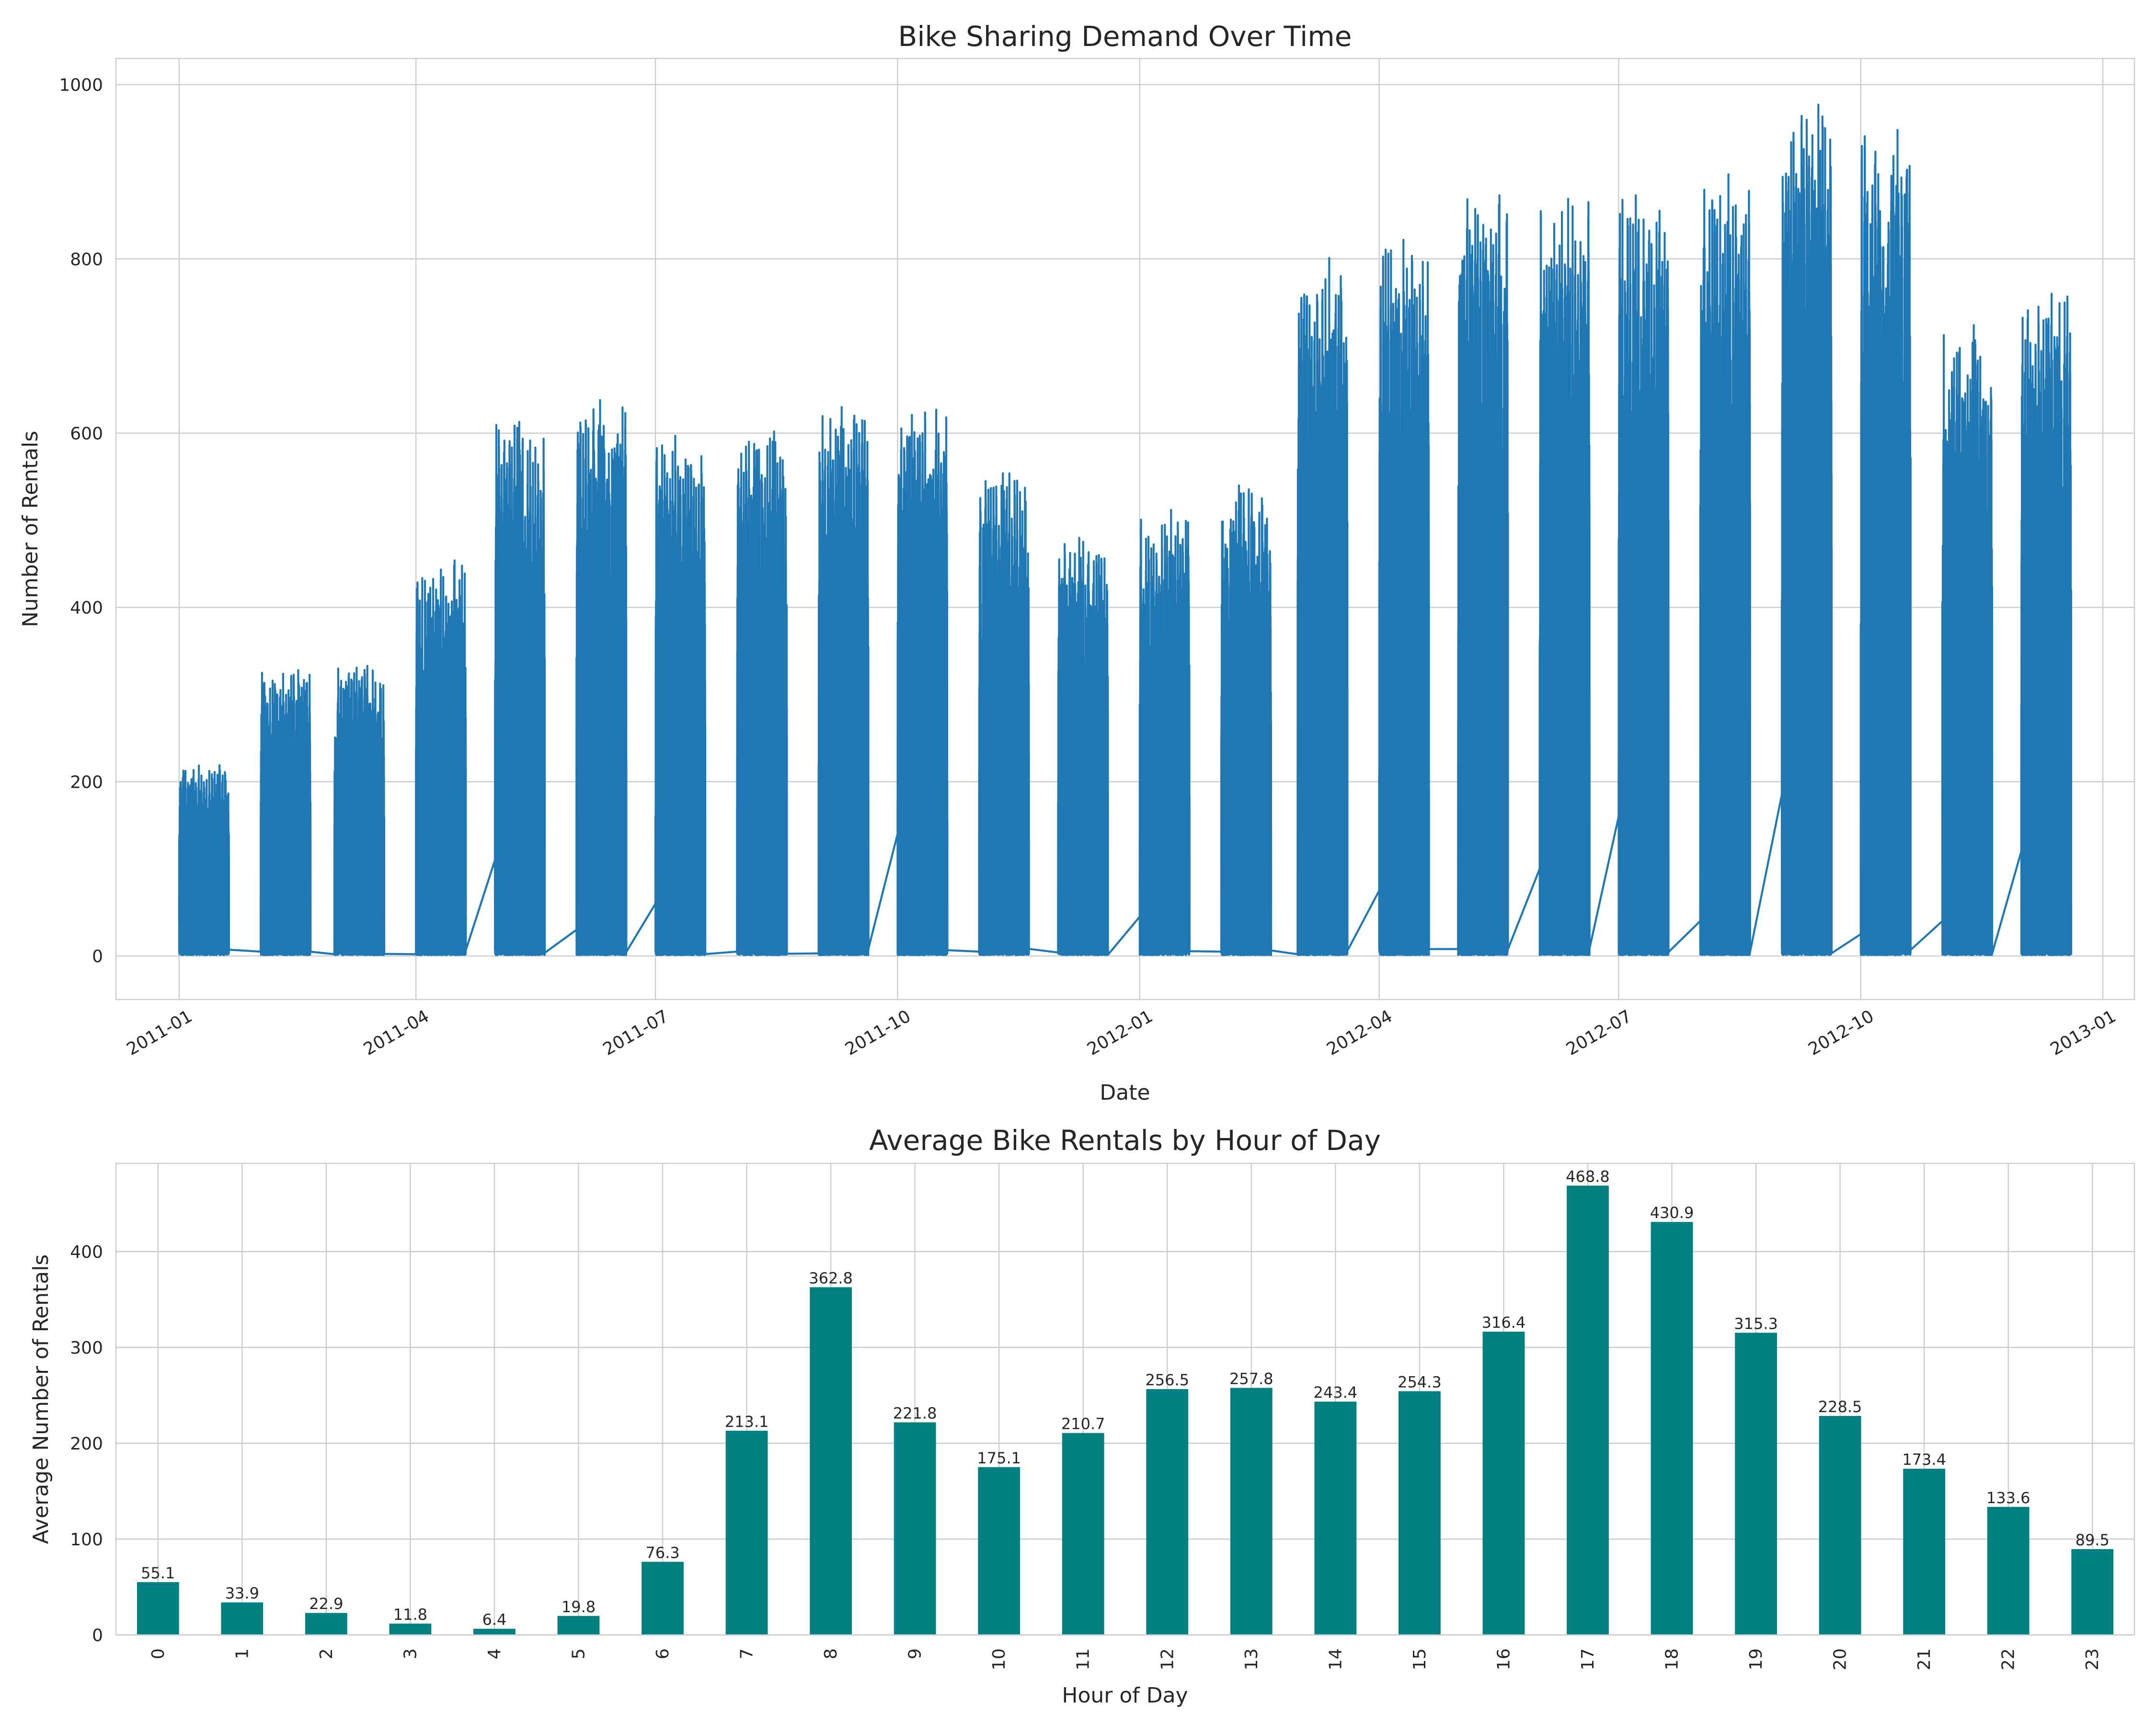 The image size is (2156, 1725). What do you see at coordinates (1167, 1659) in the screenshot?
I see `bar-chart-x-tick-label: 12` at bounding box center [1167, 1659].